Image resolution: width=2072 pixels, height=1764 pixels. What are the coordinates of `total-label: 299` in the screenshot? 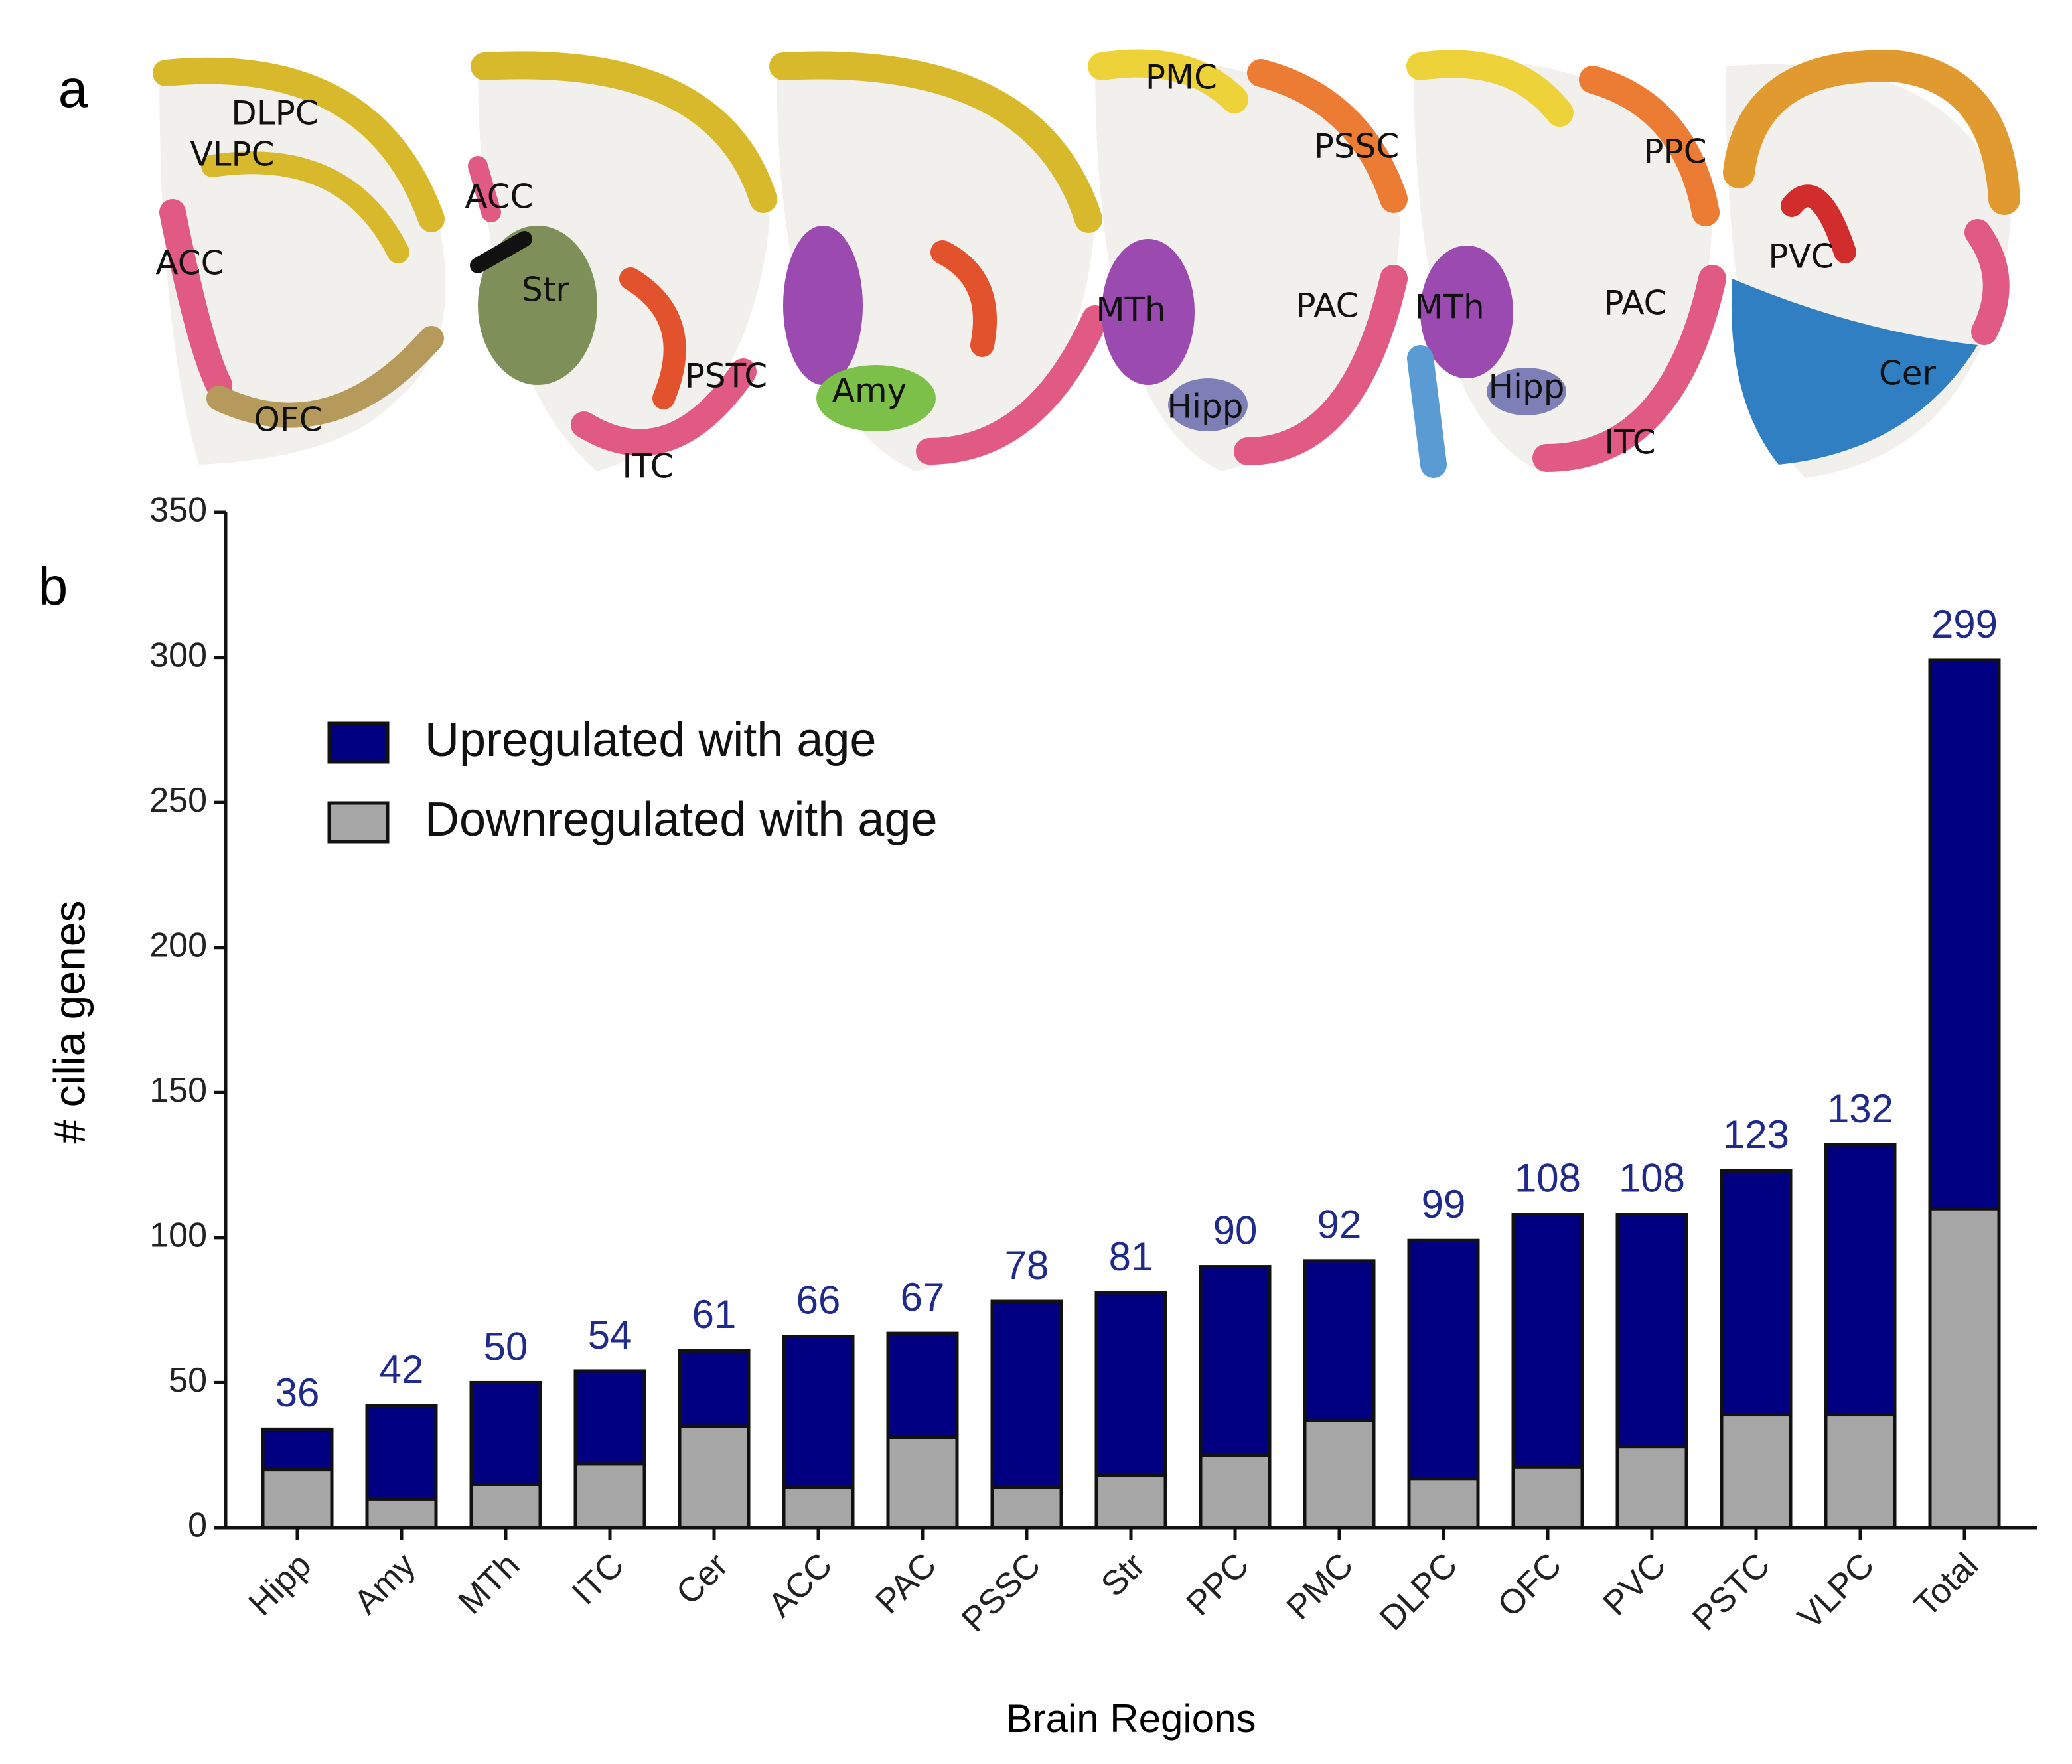 It's located at (1965, 624).